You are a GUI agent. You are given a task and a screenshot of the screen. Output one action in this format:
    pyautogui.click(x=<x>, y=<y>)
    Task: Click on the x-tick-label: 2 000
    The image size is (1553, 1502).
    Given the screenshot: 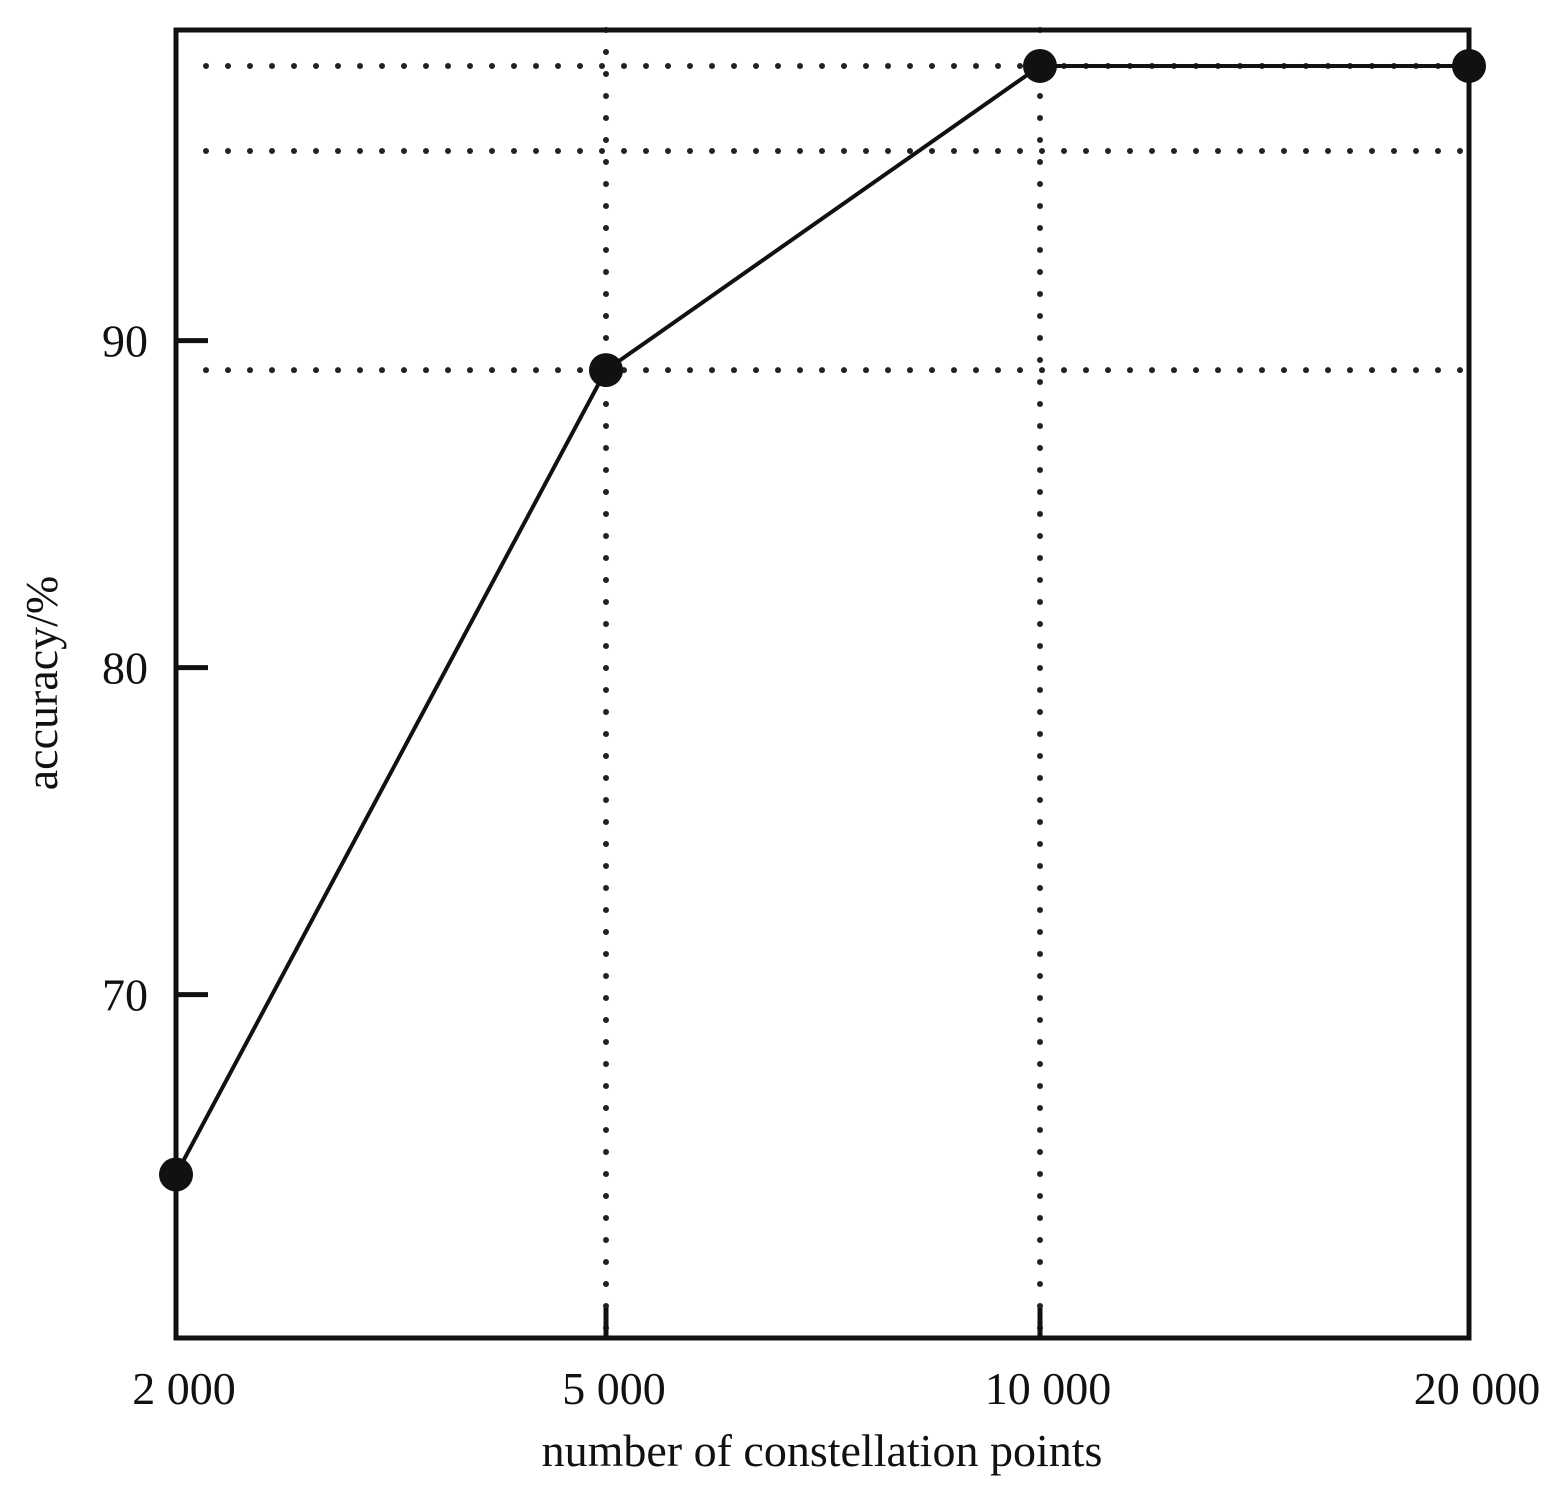 What is the action you would take?
    pyautogui.click(x=184, y=1388)
    